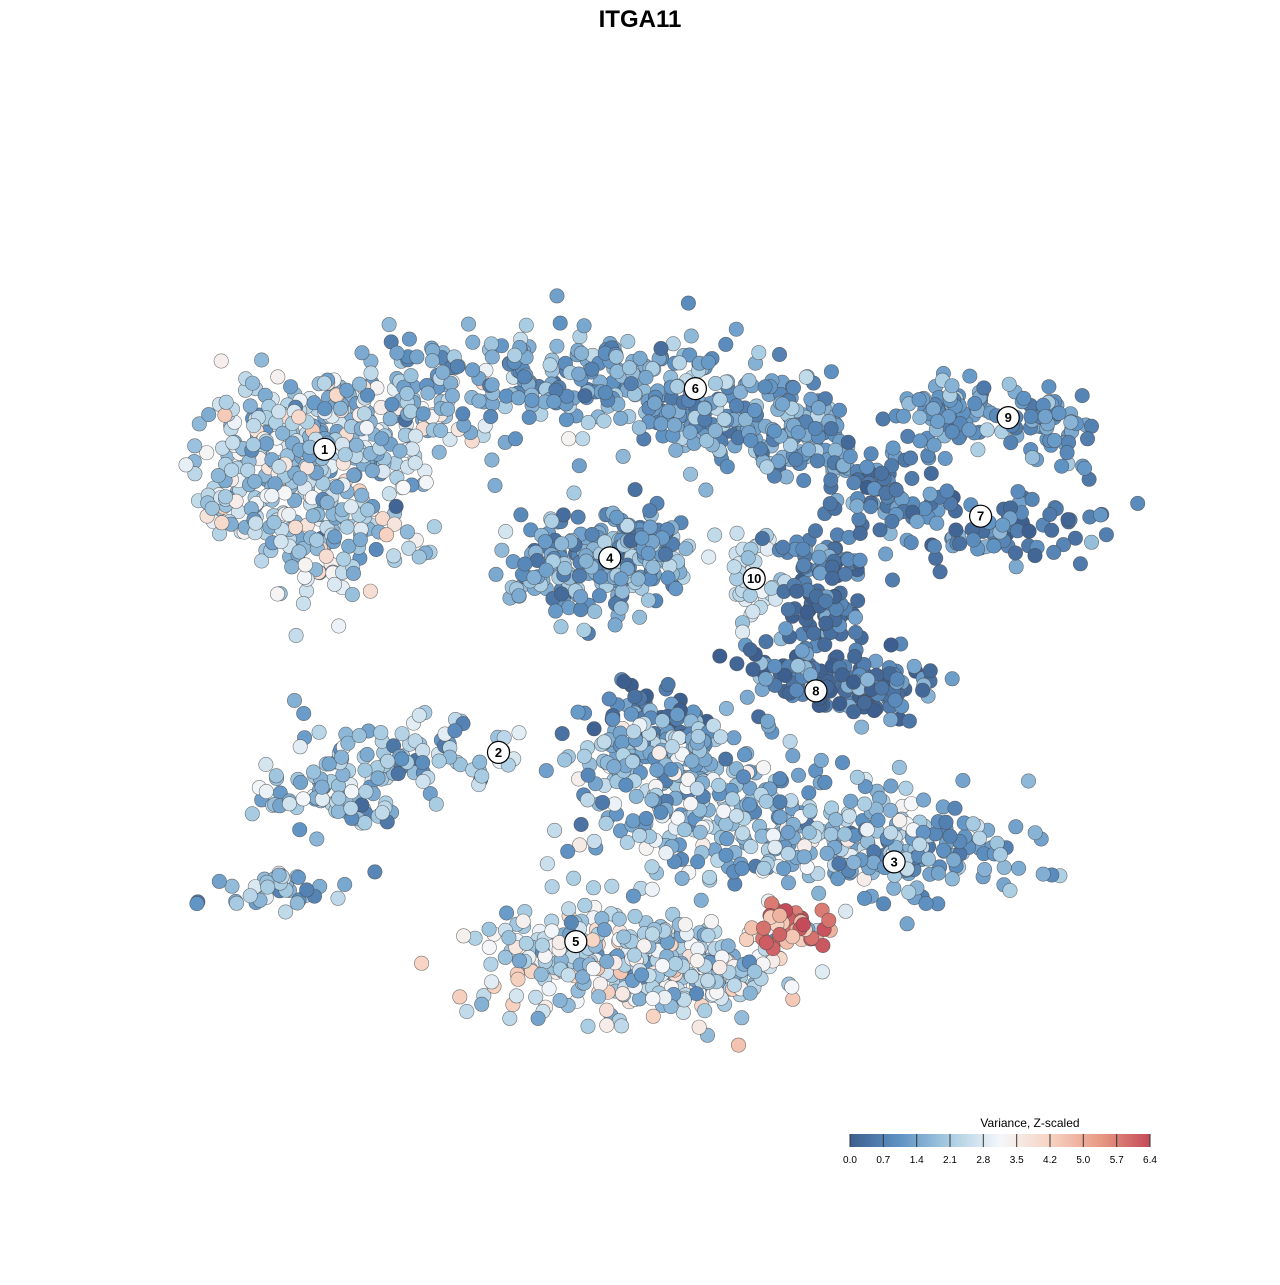 The height and width of the screenshot is (1285, 1280). Describe the element at coordinates (980, 516) in the screenshot. I see `cluster-label-text: 7` at that location.